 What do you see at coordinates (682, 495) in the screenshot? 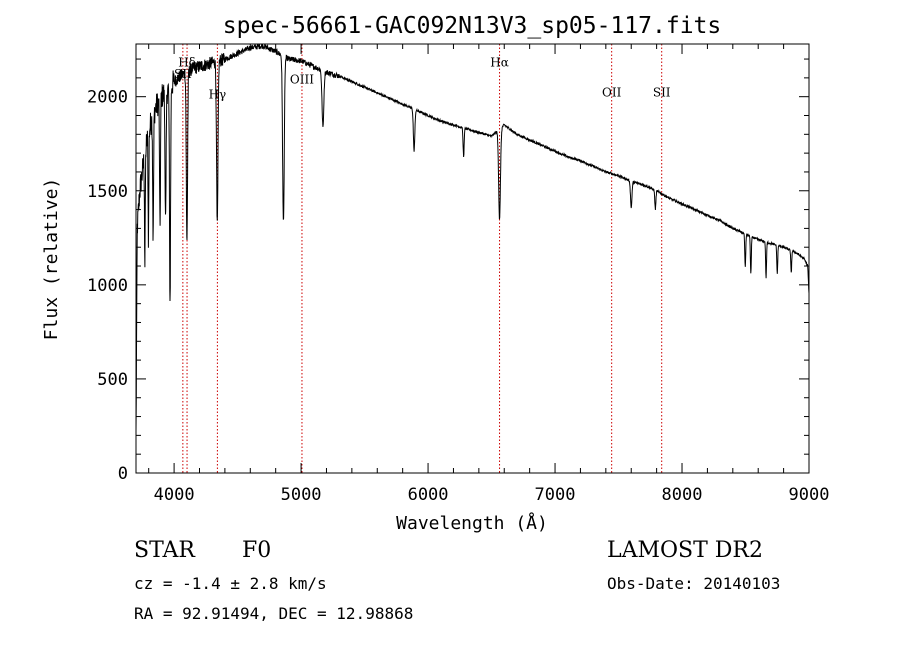
I see `x-tick-label: 8000` at bounding box center [682, 495].